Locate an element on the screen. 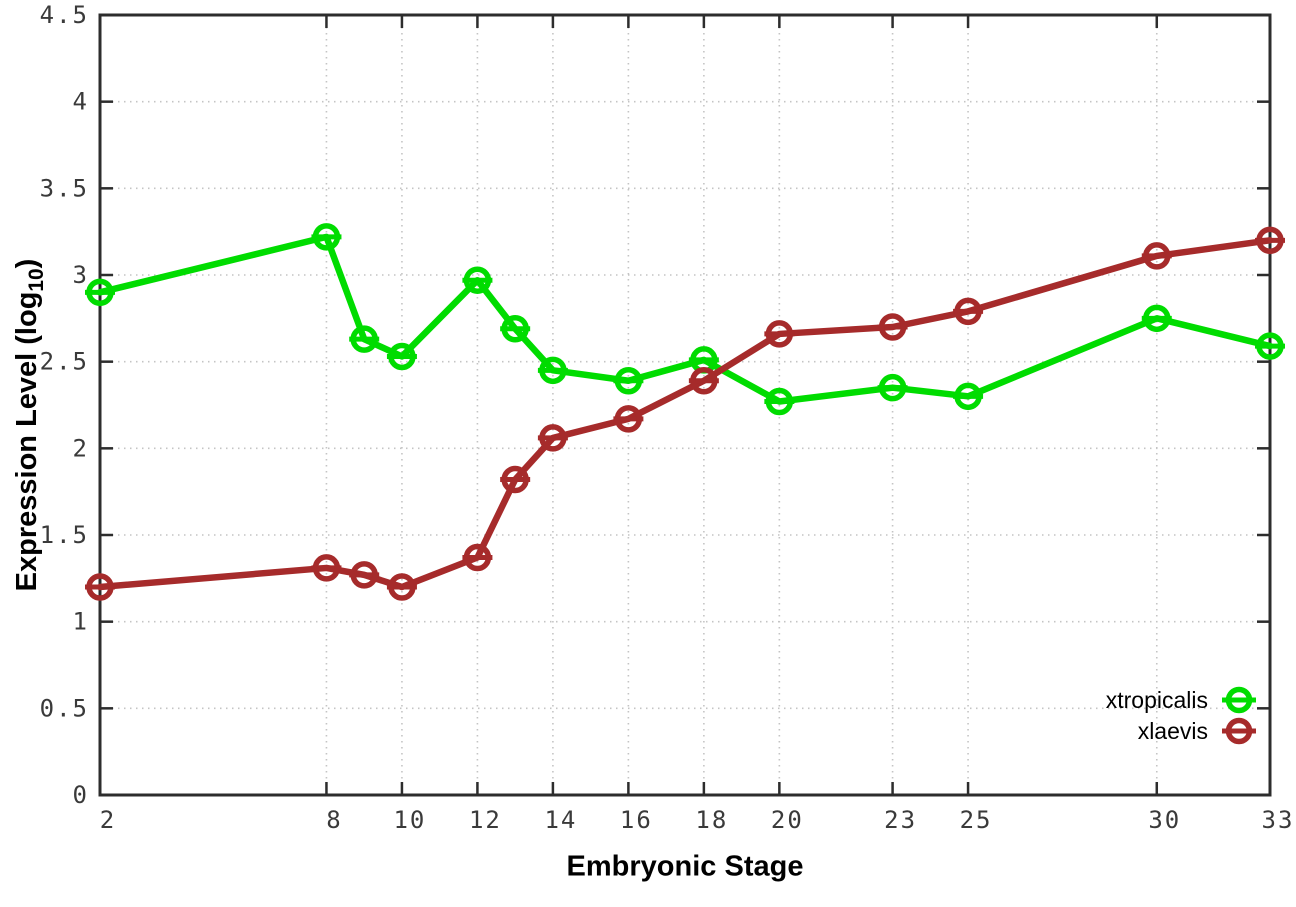 This screenshot has width=1296, height=907. x-tick-label: 2 is located at coordinates (108, 820).